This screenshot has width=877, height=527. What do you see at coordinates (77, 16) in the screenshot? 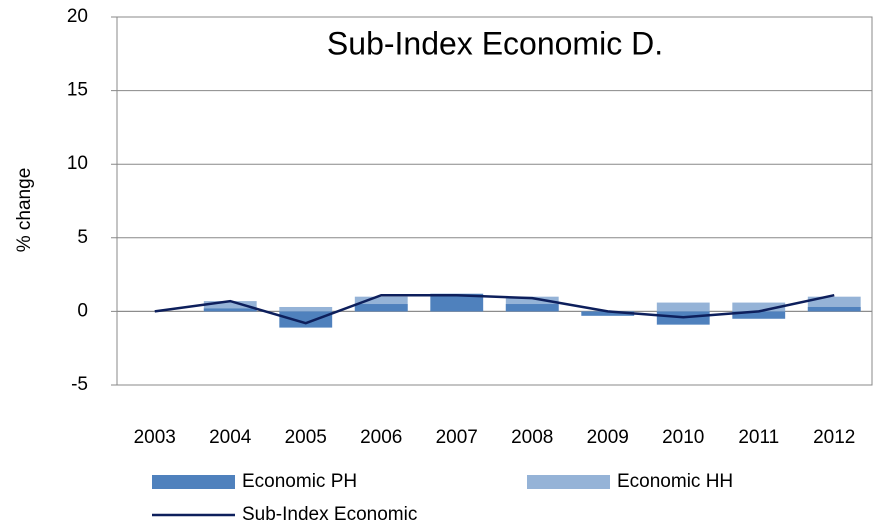
I see `y-tick-label: 20` at bounding box center [77, 16].